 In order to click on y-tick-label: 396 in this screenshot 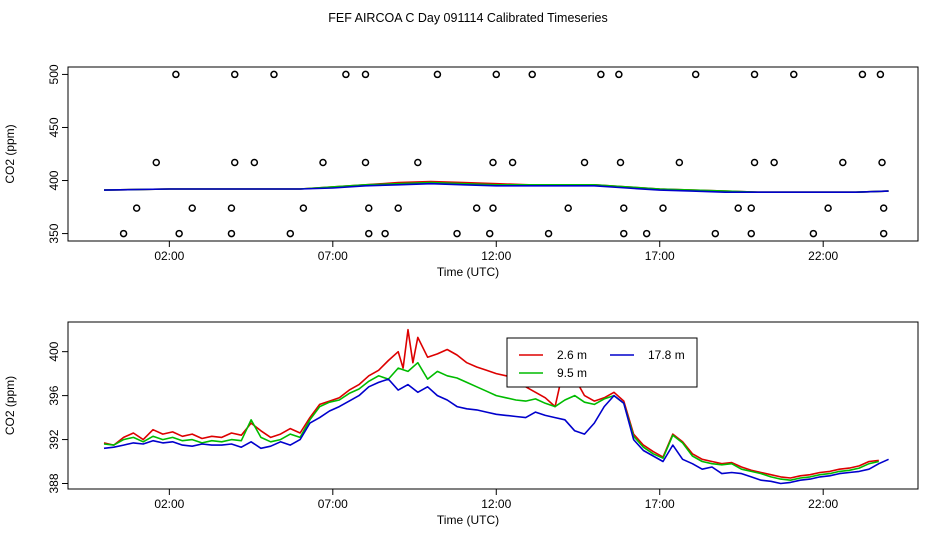, I will do `click(54, 395)`.